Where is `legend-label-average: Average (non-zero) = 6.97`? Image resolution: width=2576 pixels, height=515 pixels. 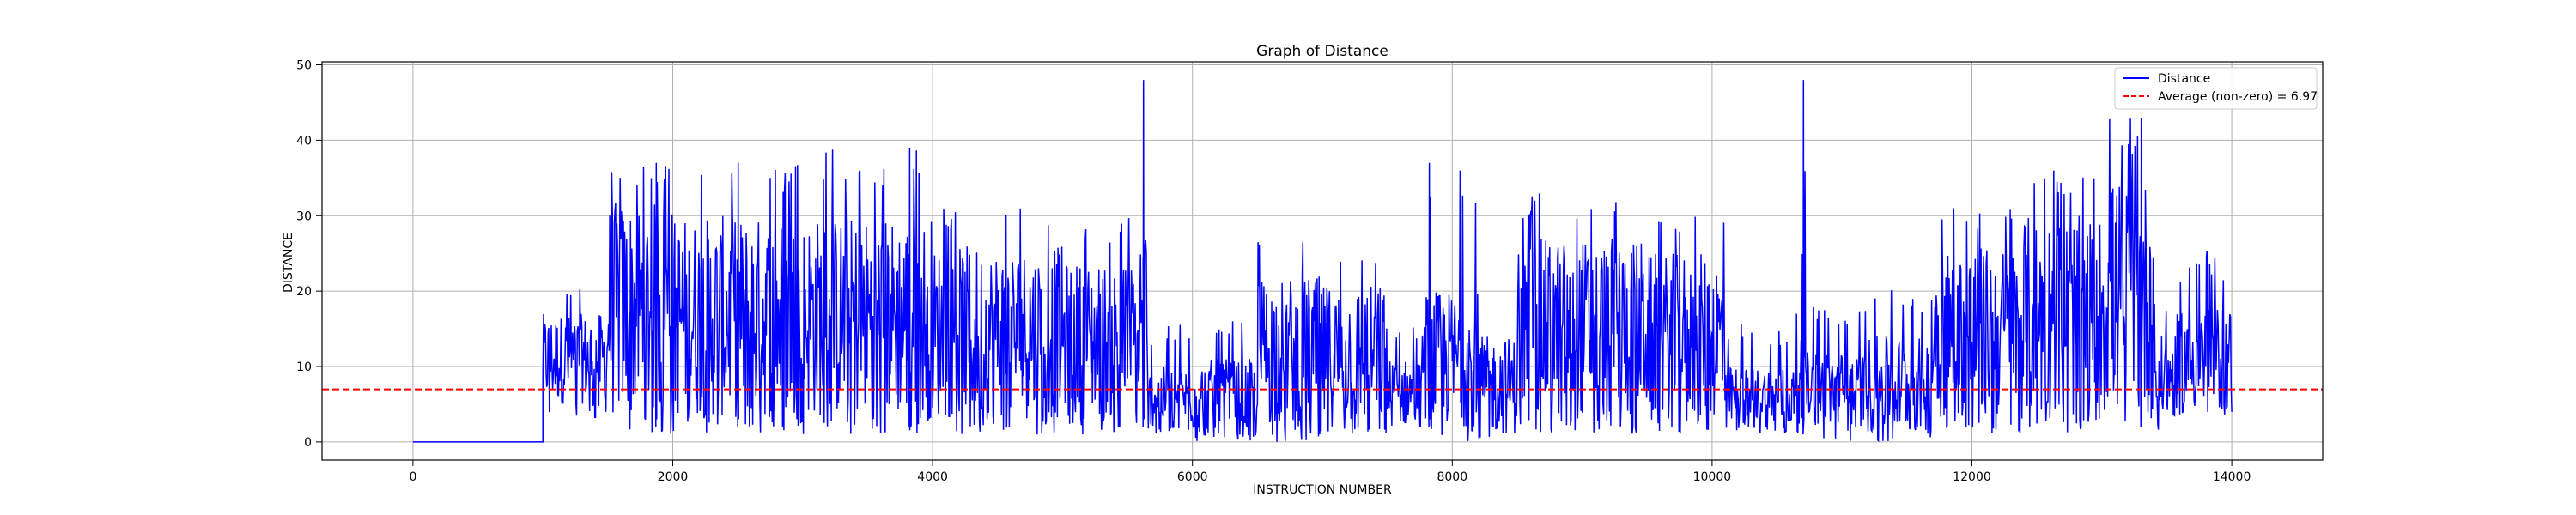
legend-label-average: Average (non-zero) = 6.97 is located at coordinates (2238, 97).